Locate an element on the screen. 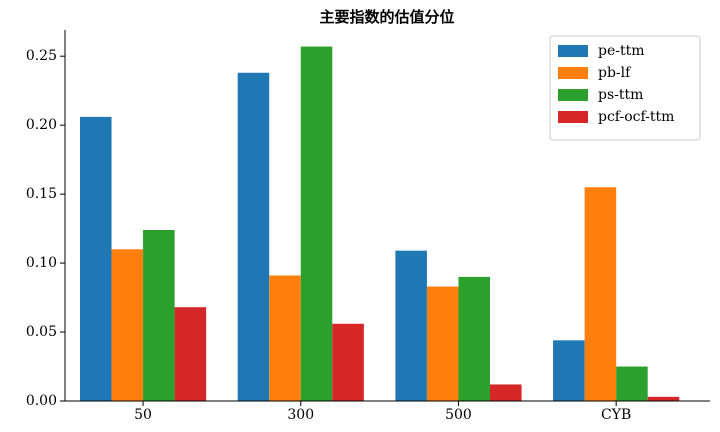  y-tick-label: 0.15 is located at coordinates (41, 194).